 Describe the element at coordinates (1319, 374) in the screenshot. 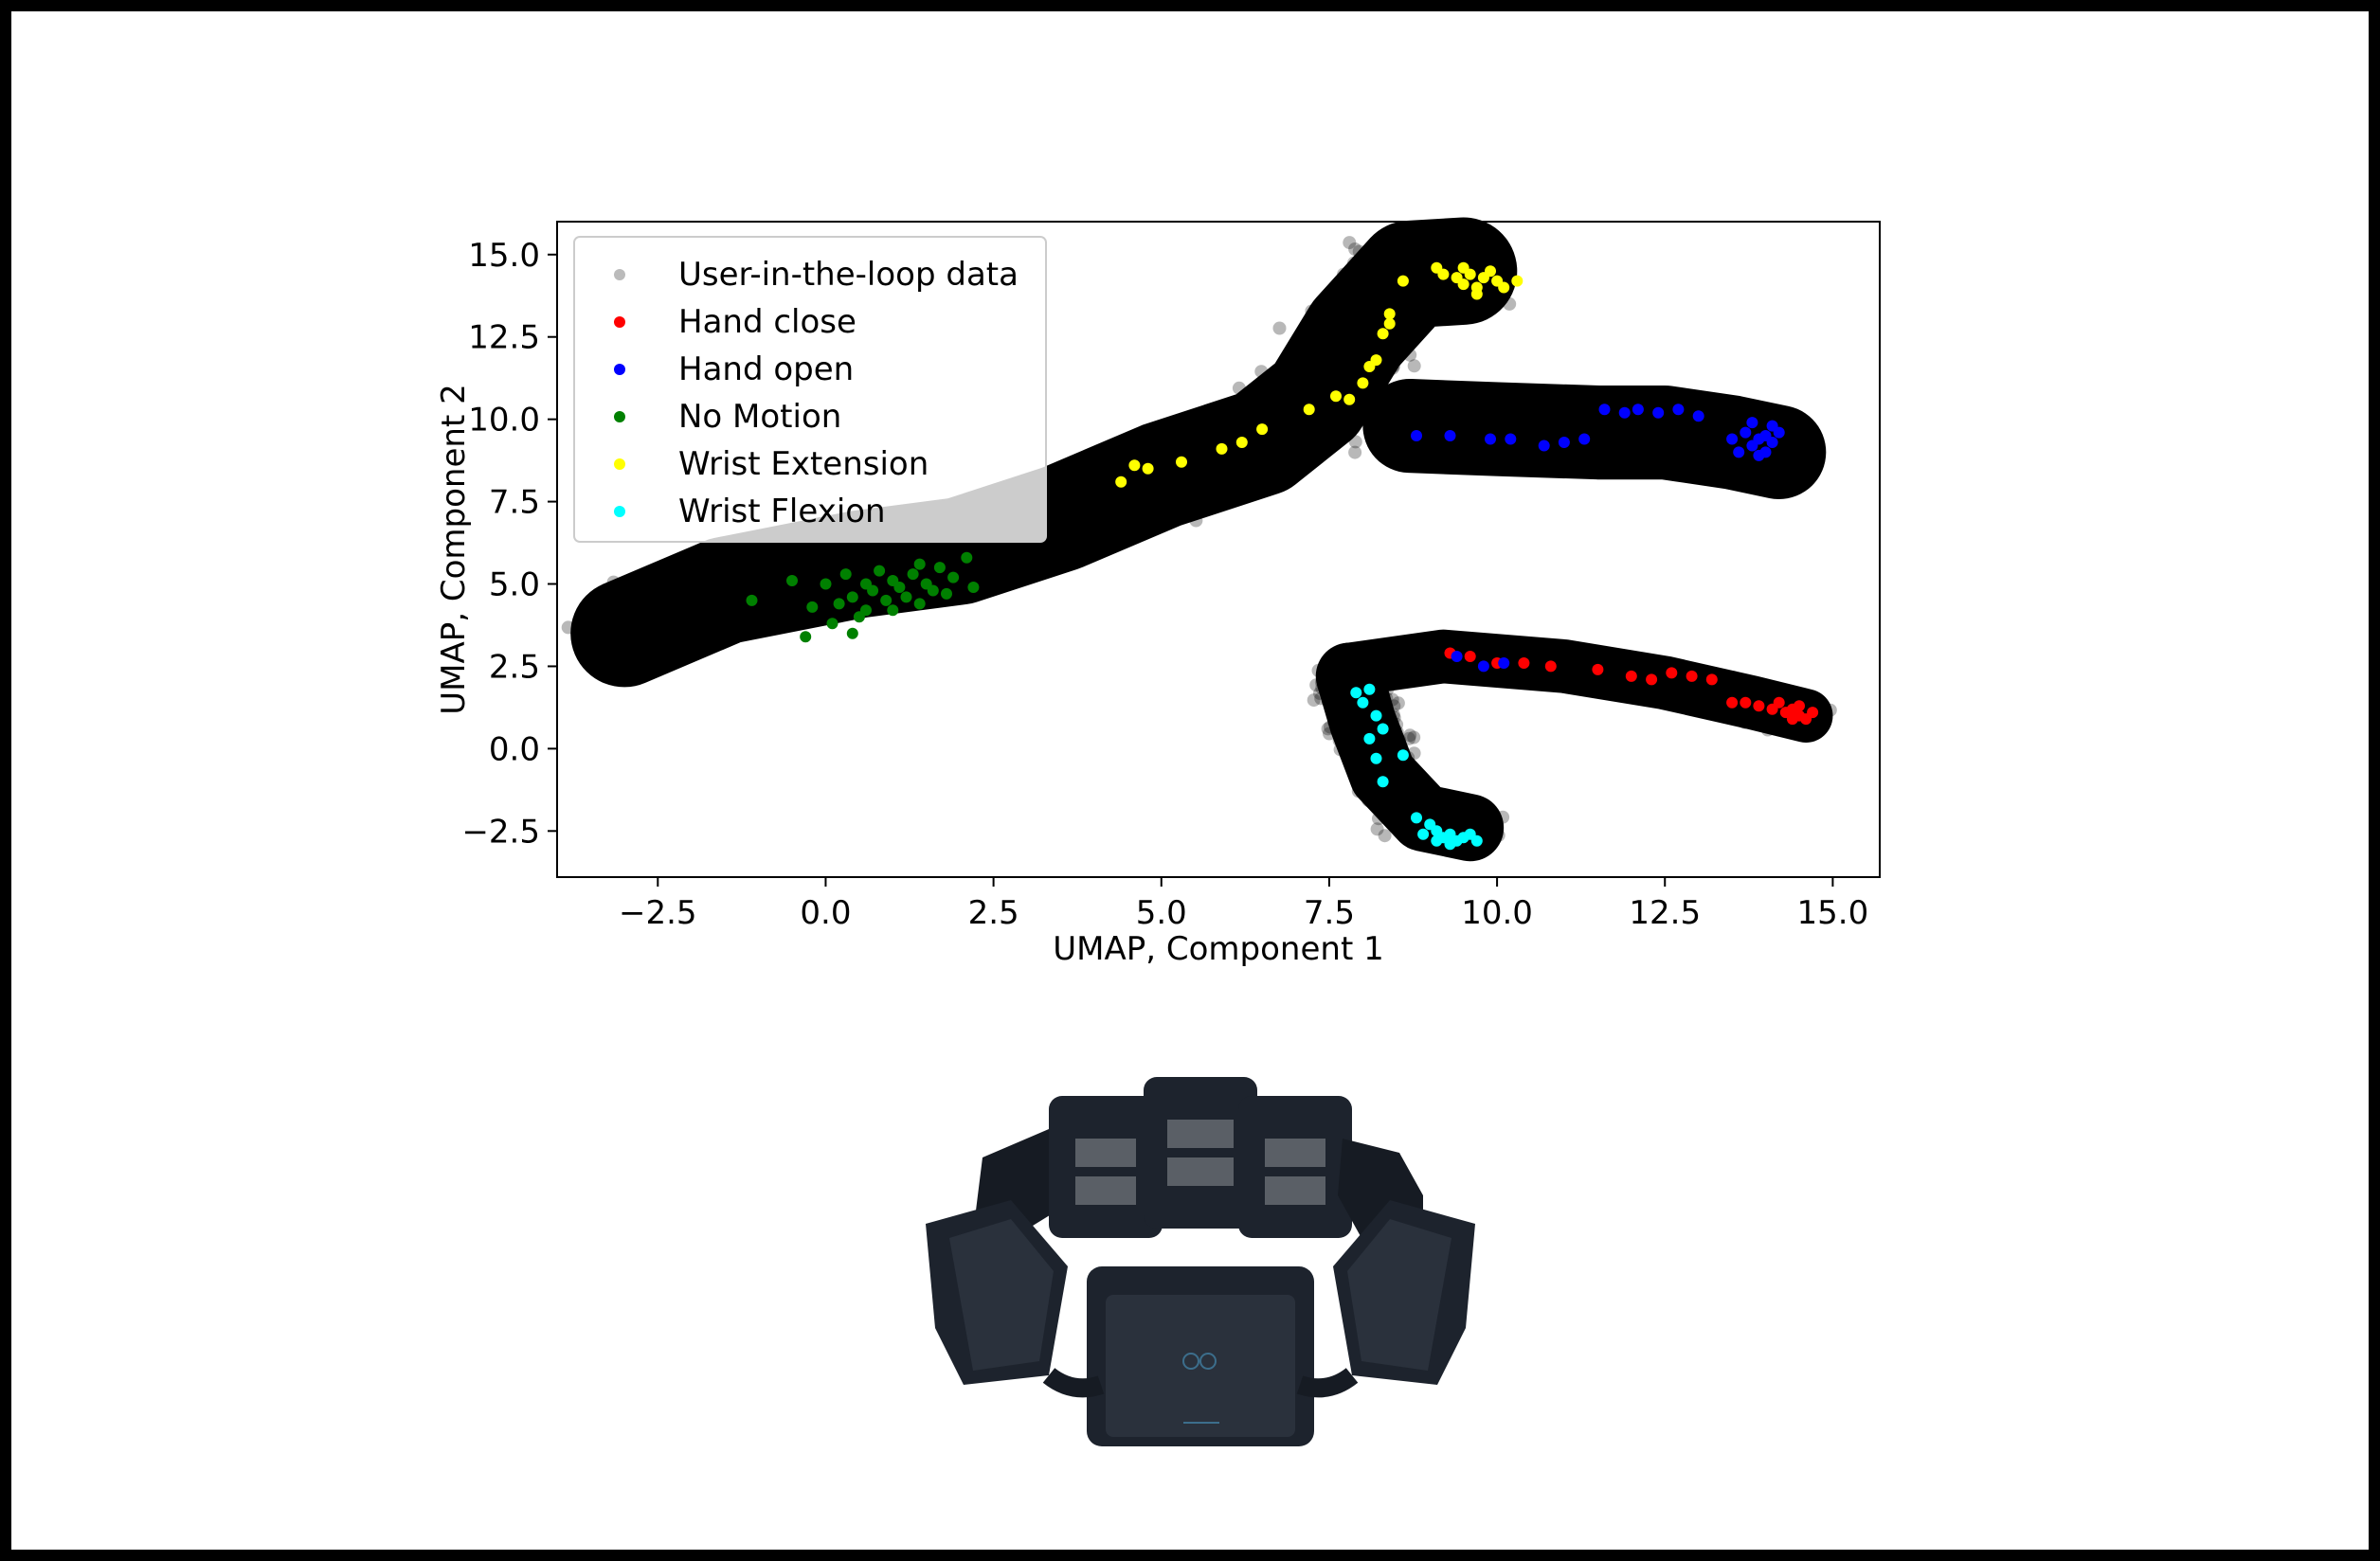

I see `series-wrist-extension` at that location.